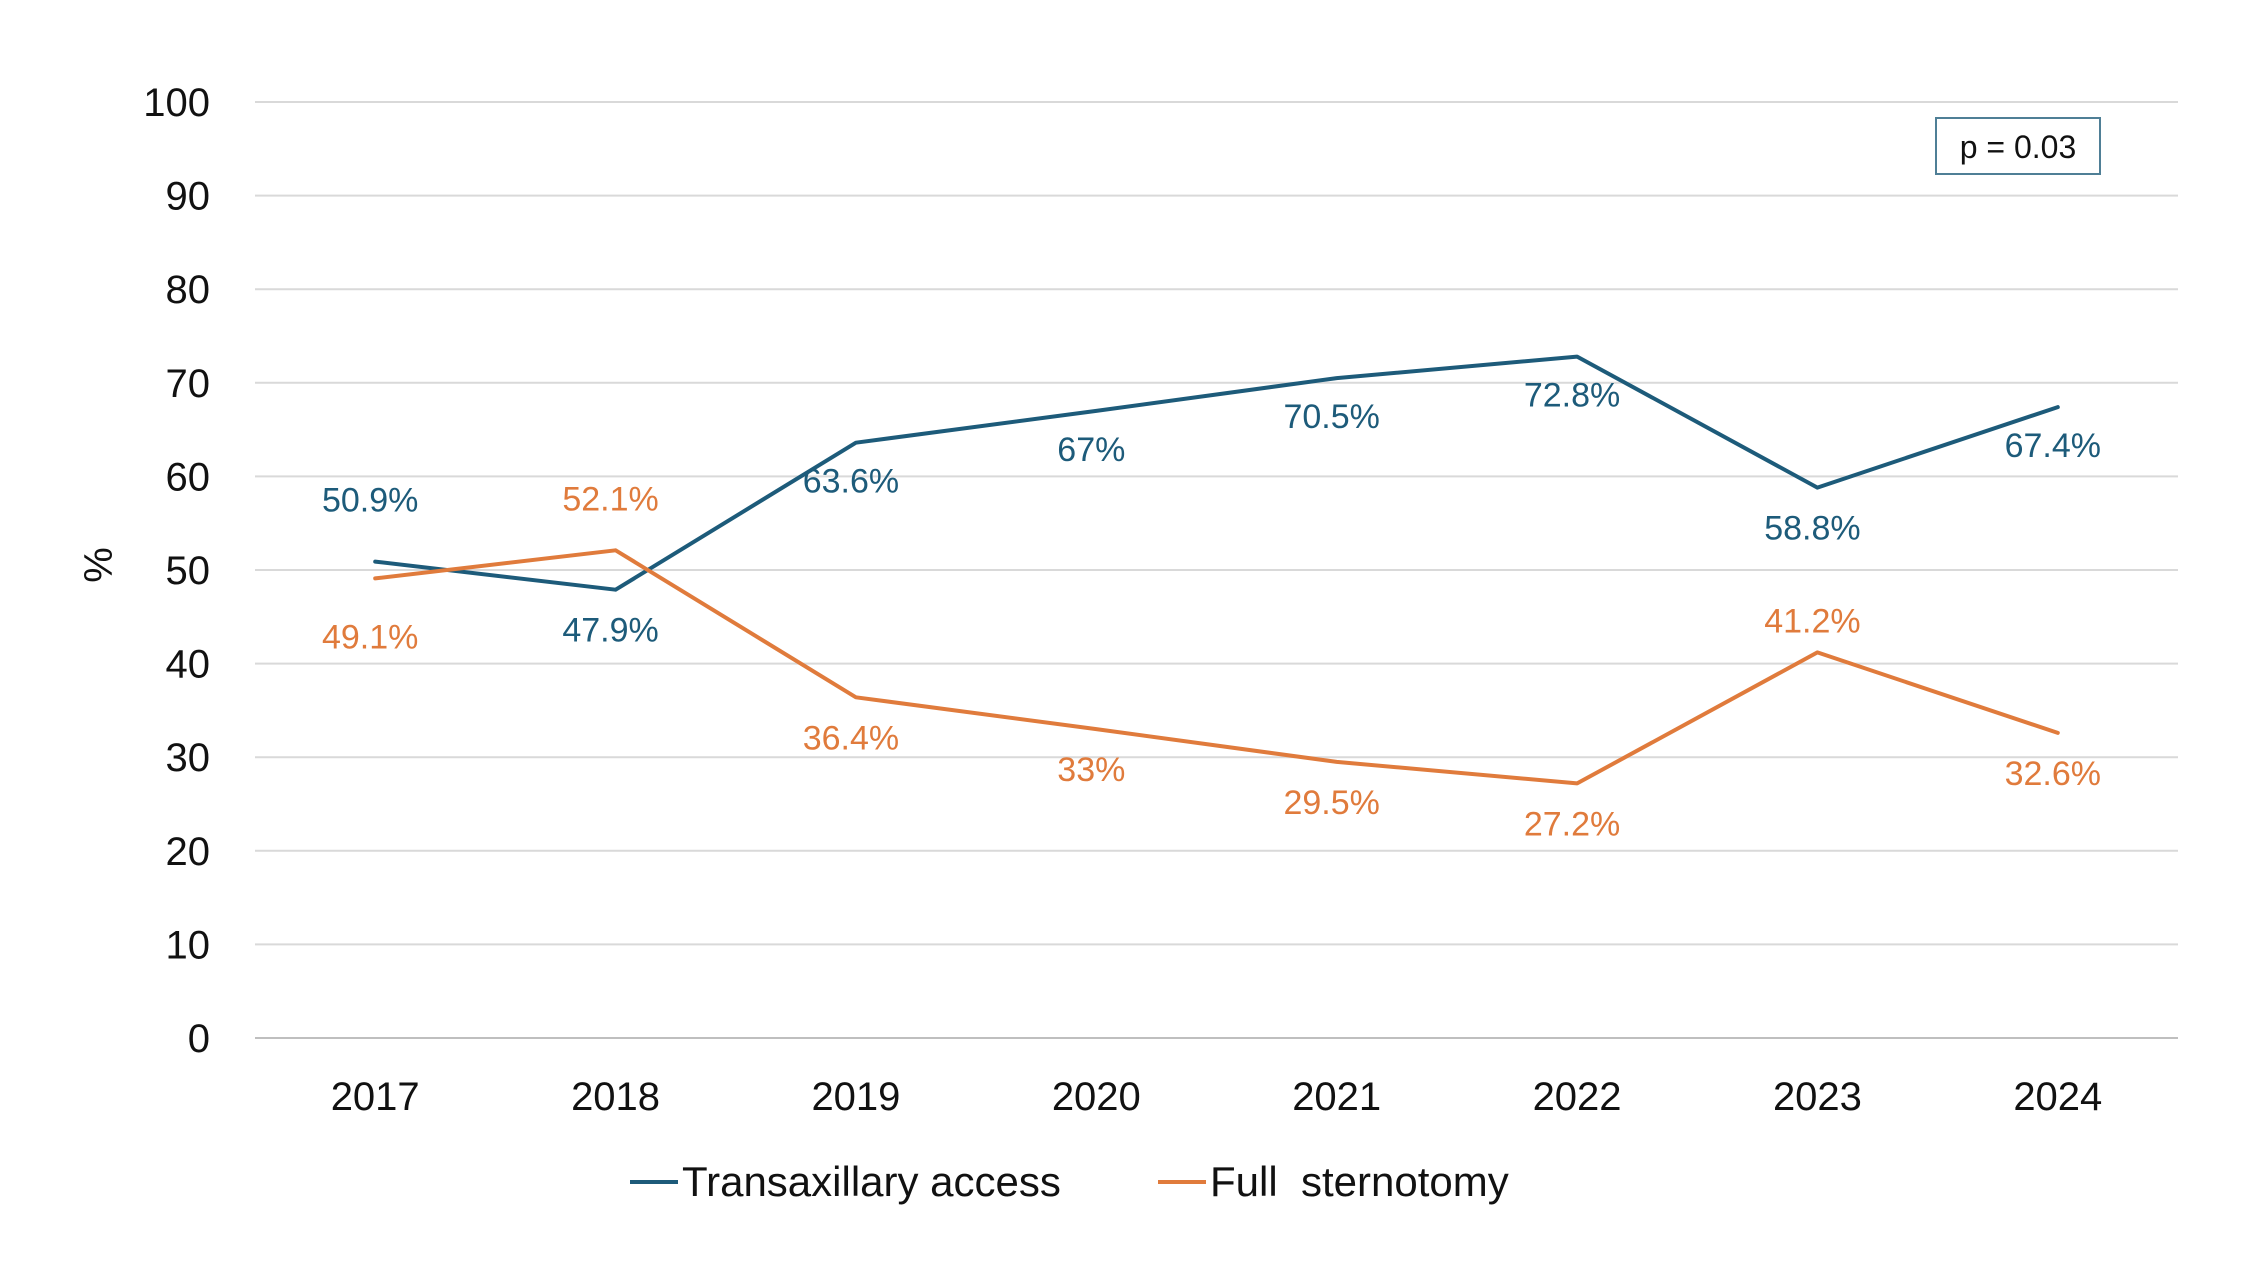 This screenshot has height=1265, width=2249. Describe the element at coordinates (1572, 824) in the screenshot. I see `data-label: 27.2%` at that location.